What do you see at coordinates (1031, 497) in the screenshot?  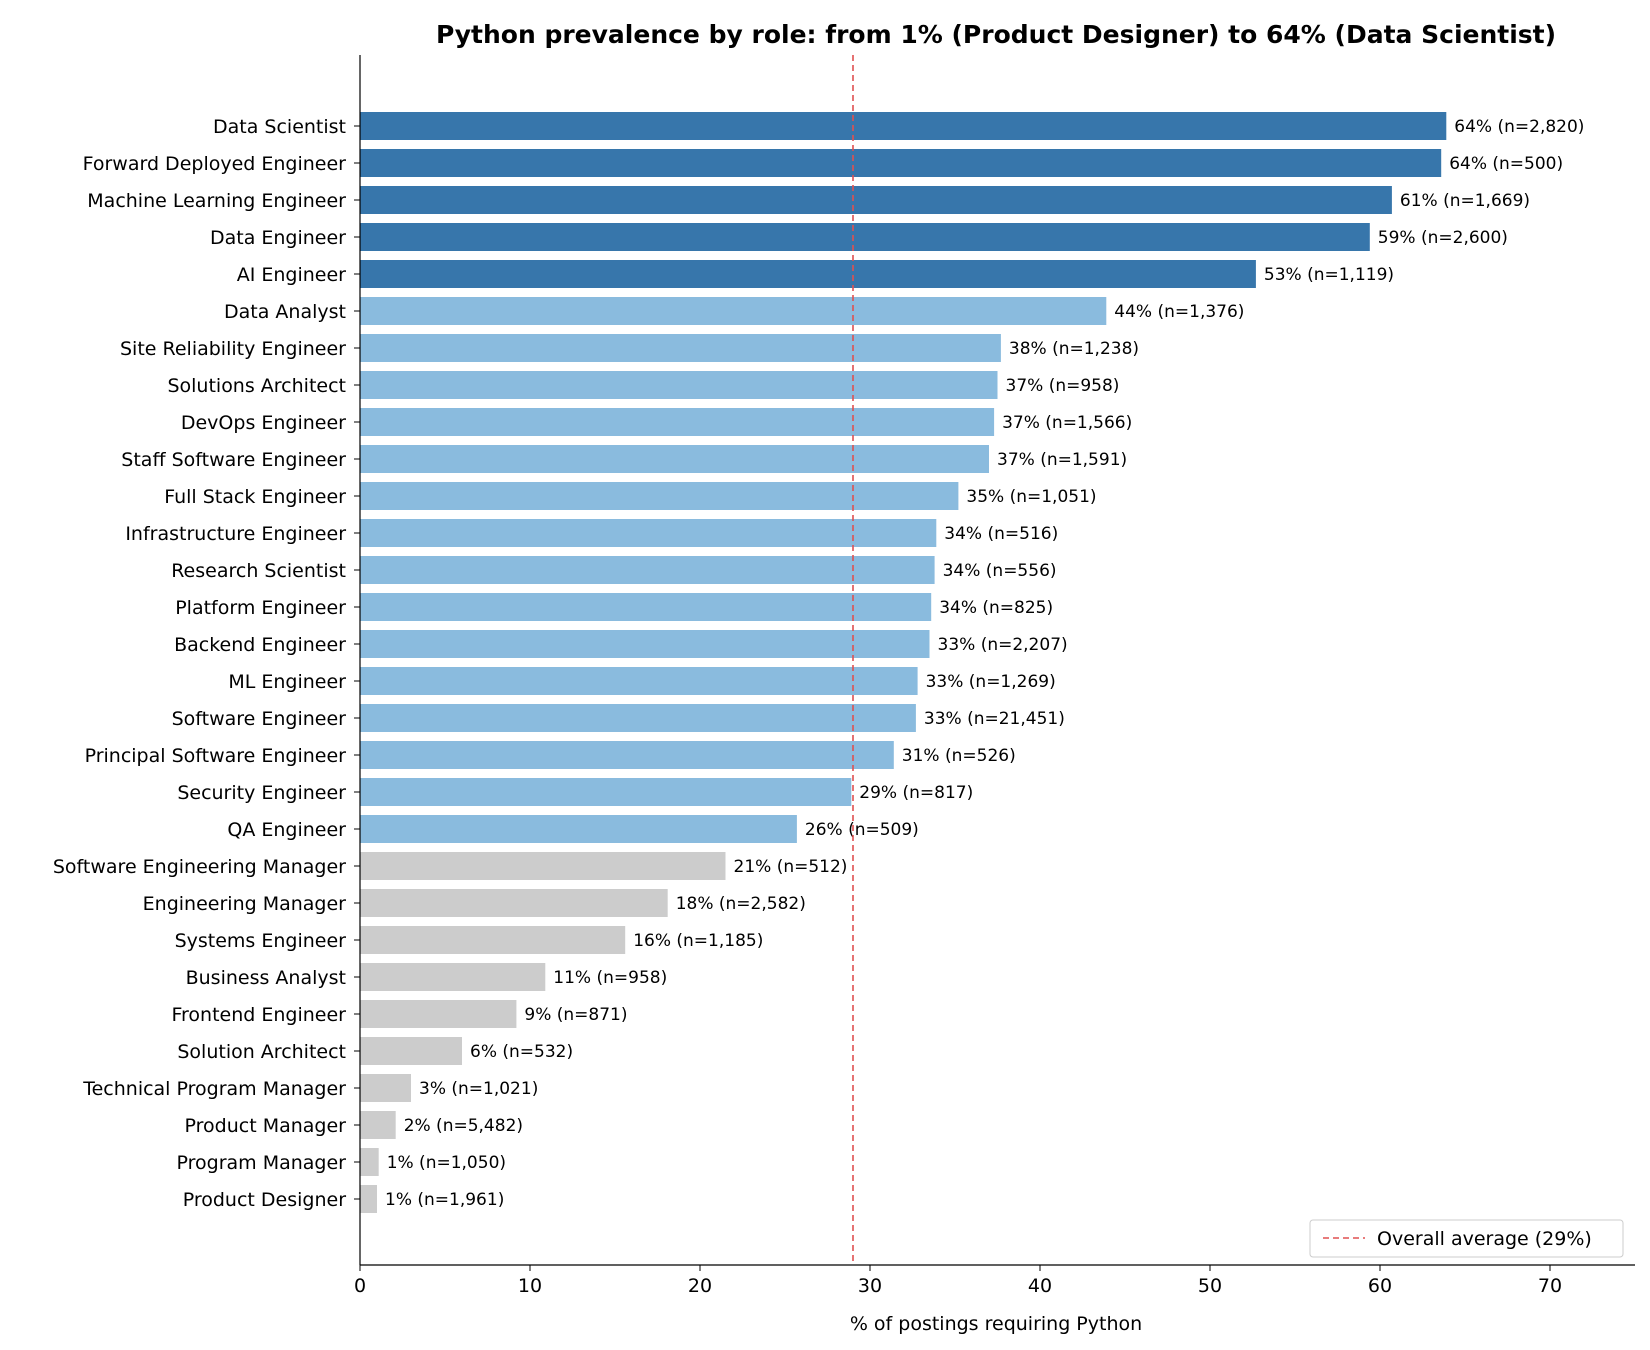 I see `bar-value-label: 35% (n=1,051)` at bounding box center [1031, 497].